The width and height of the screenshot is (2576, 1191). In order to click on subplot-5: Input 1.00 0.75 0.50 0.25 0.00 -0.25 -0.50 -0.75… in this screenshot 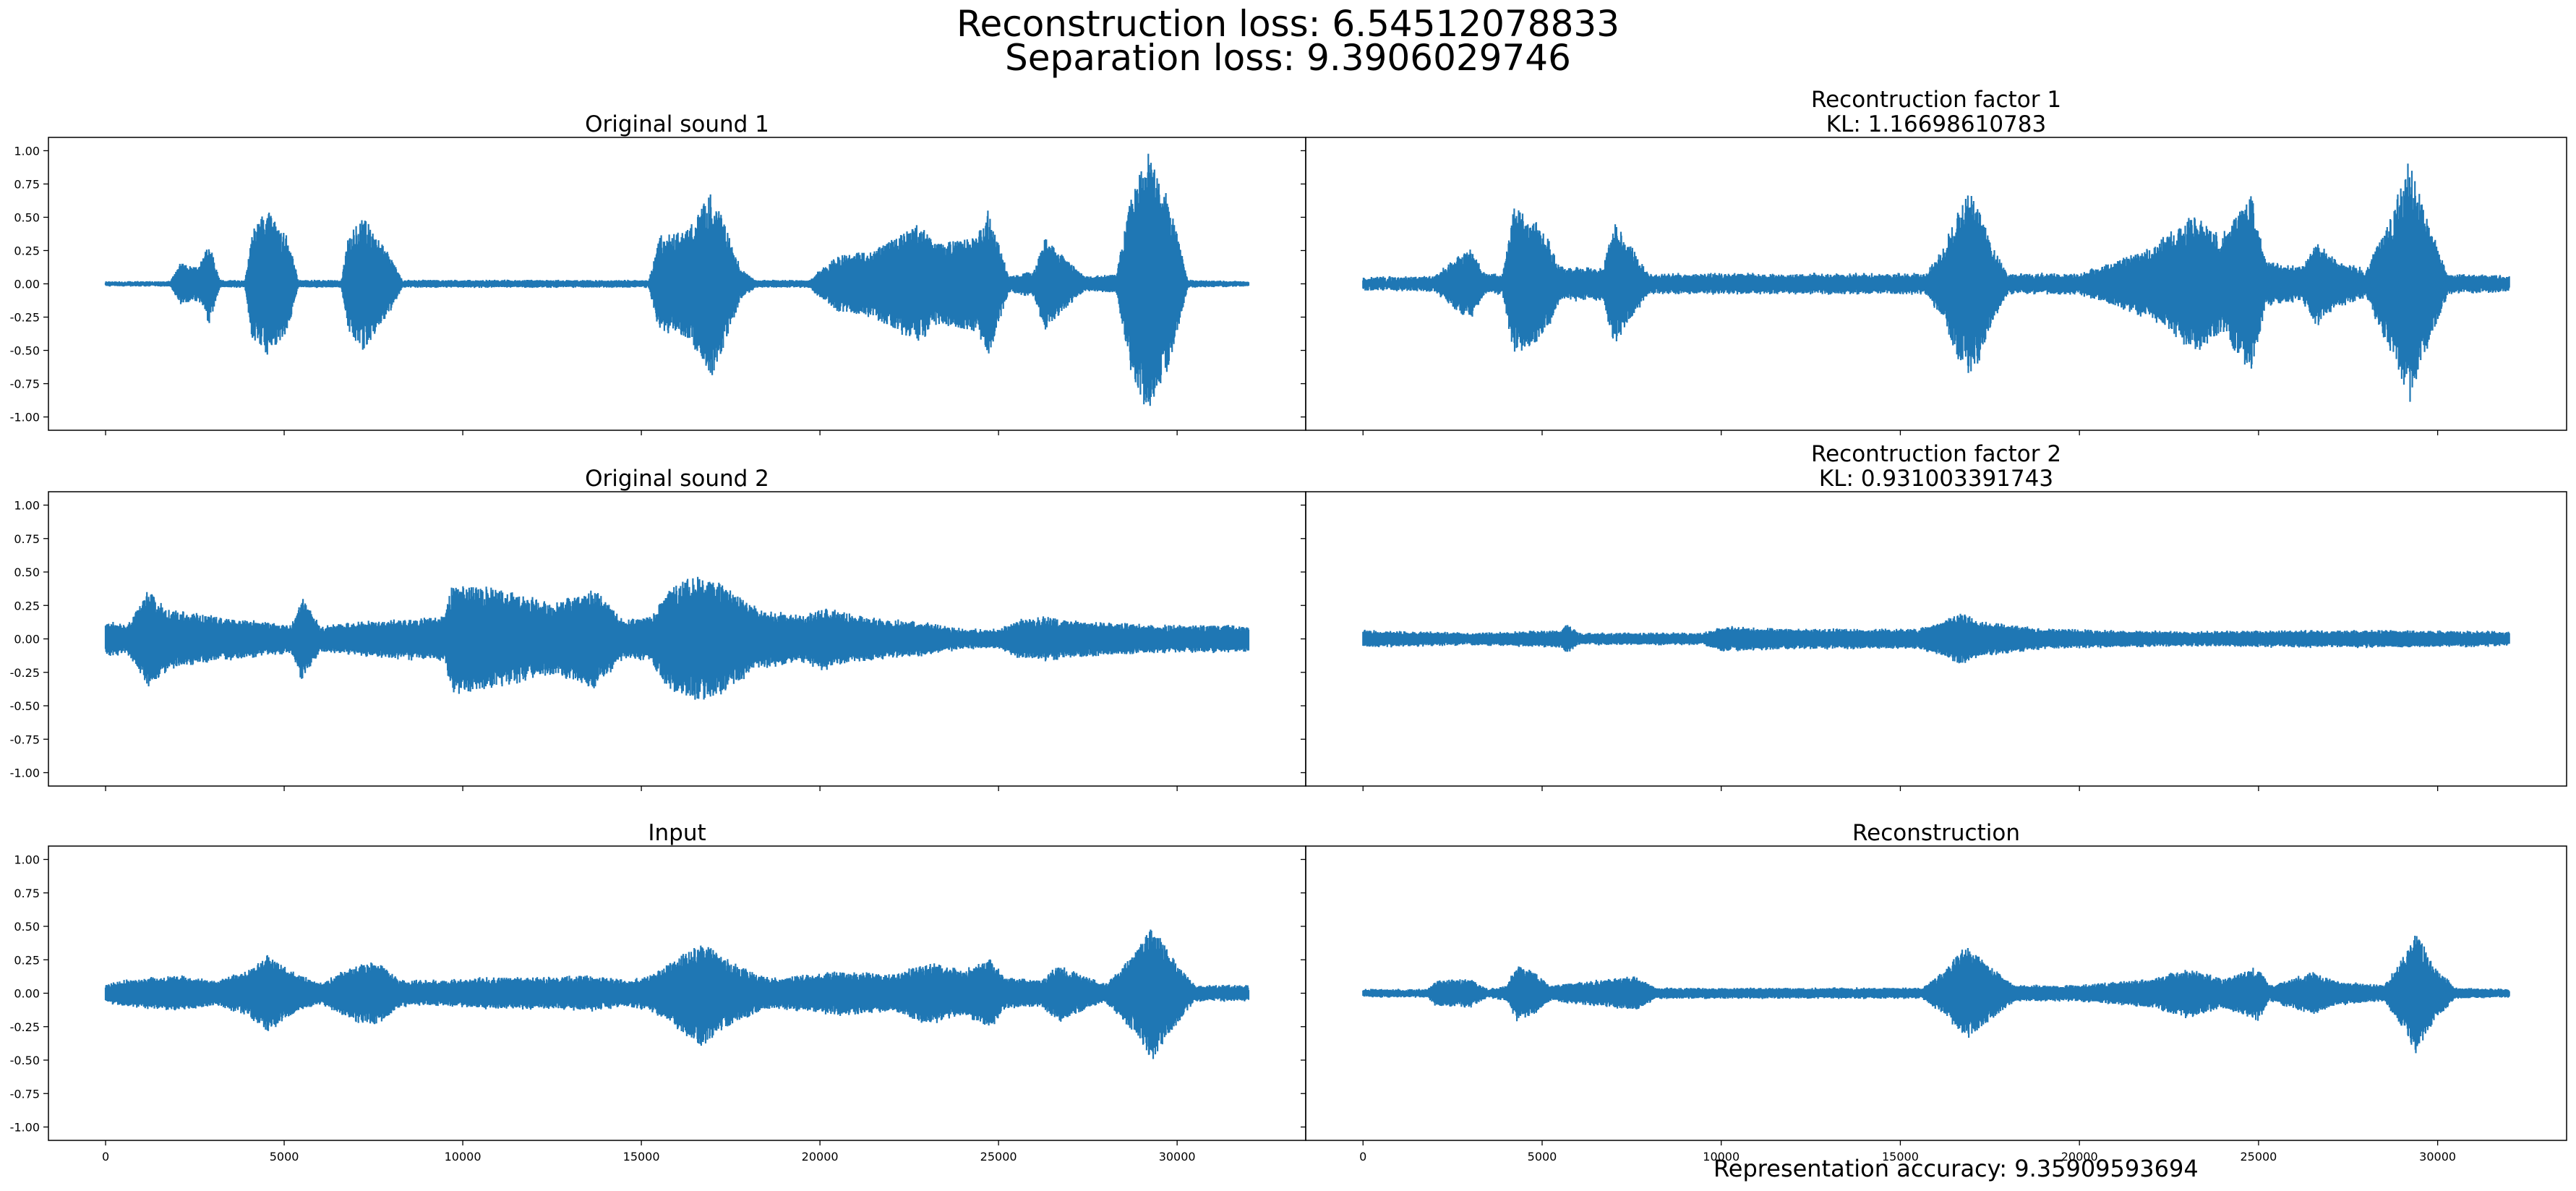, I will do `click(658, 992)`.